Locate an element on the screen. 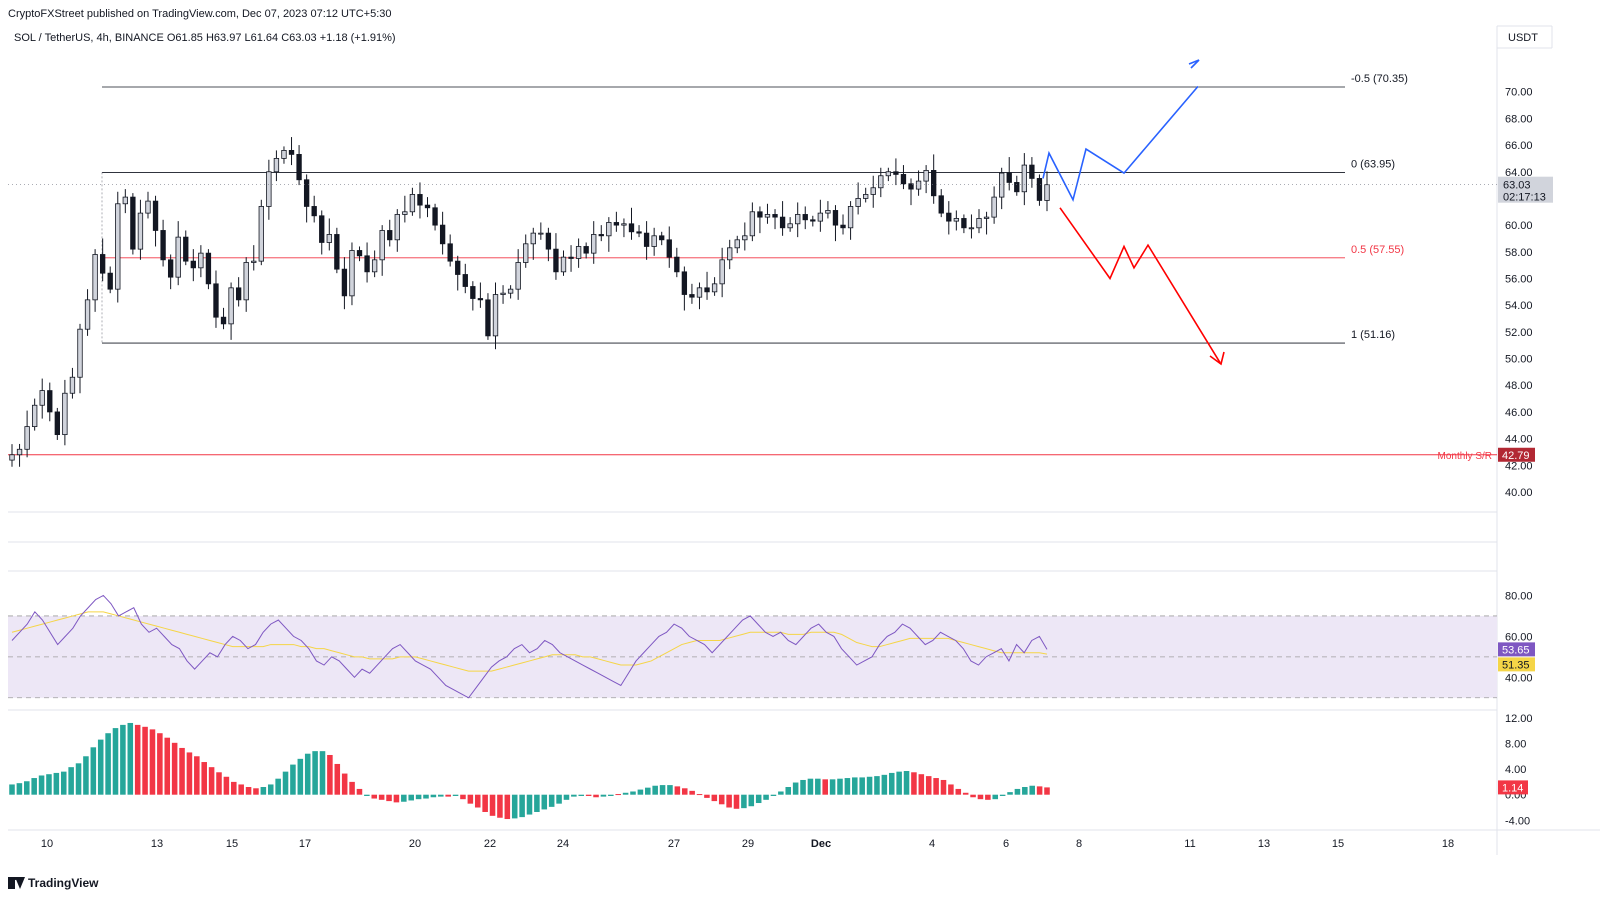 This screenshot has width=1600, height=902. price-tick: 58.00 is located at coordinates (1519, 253).